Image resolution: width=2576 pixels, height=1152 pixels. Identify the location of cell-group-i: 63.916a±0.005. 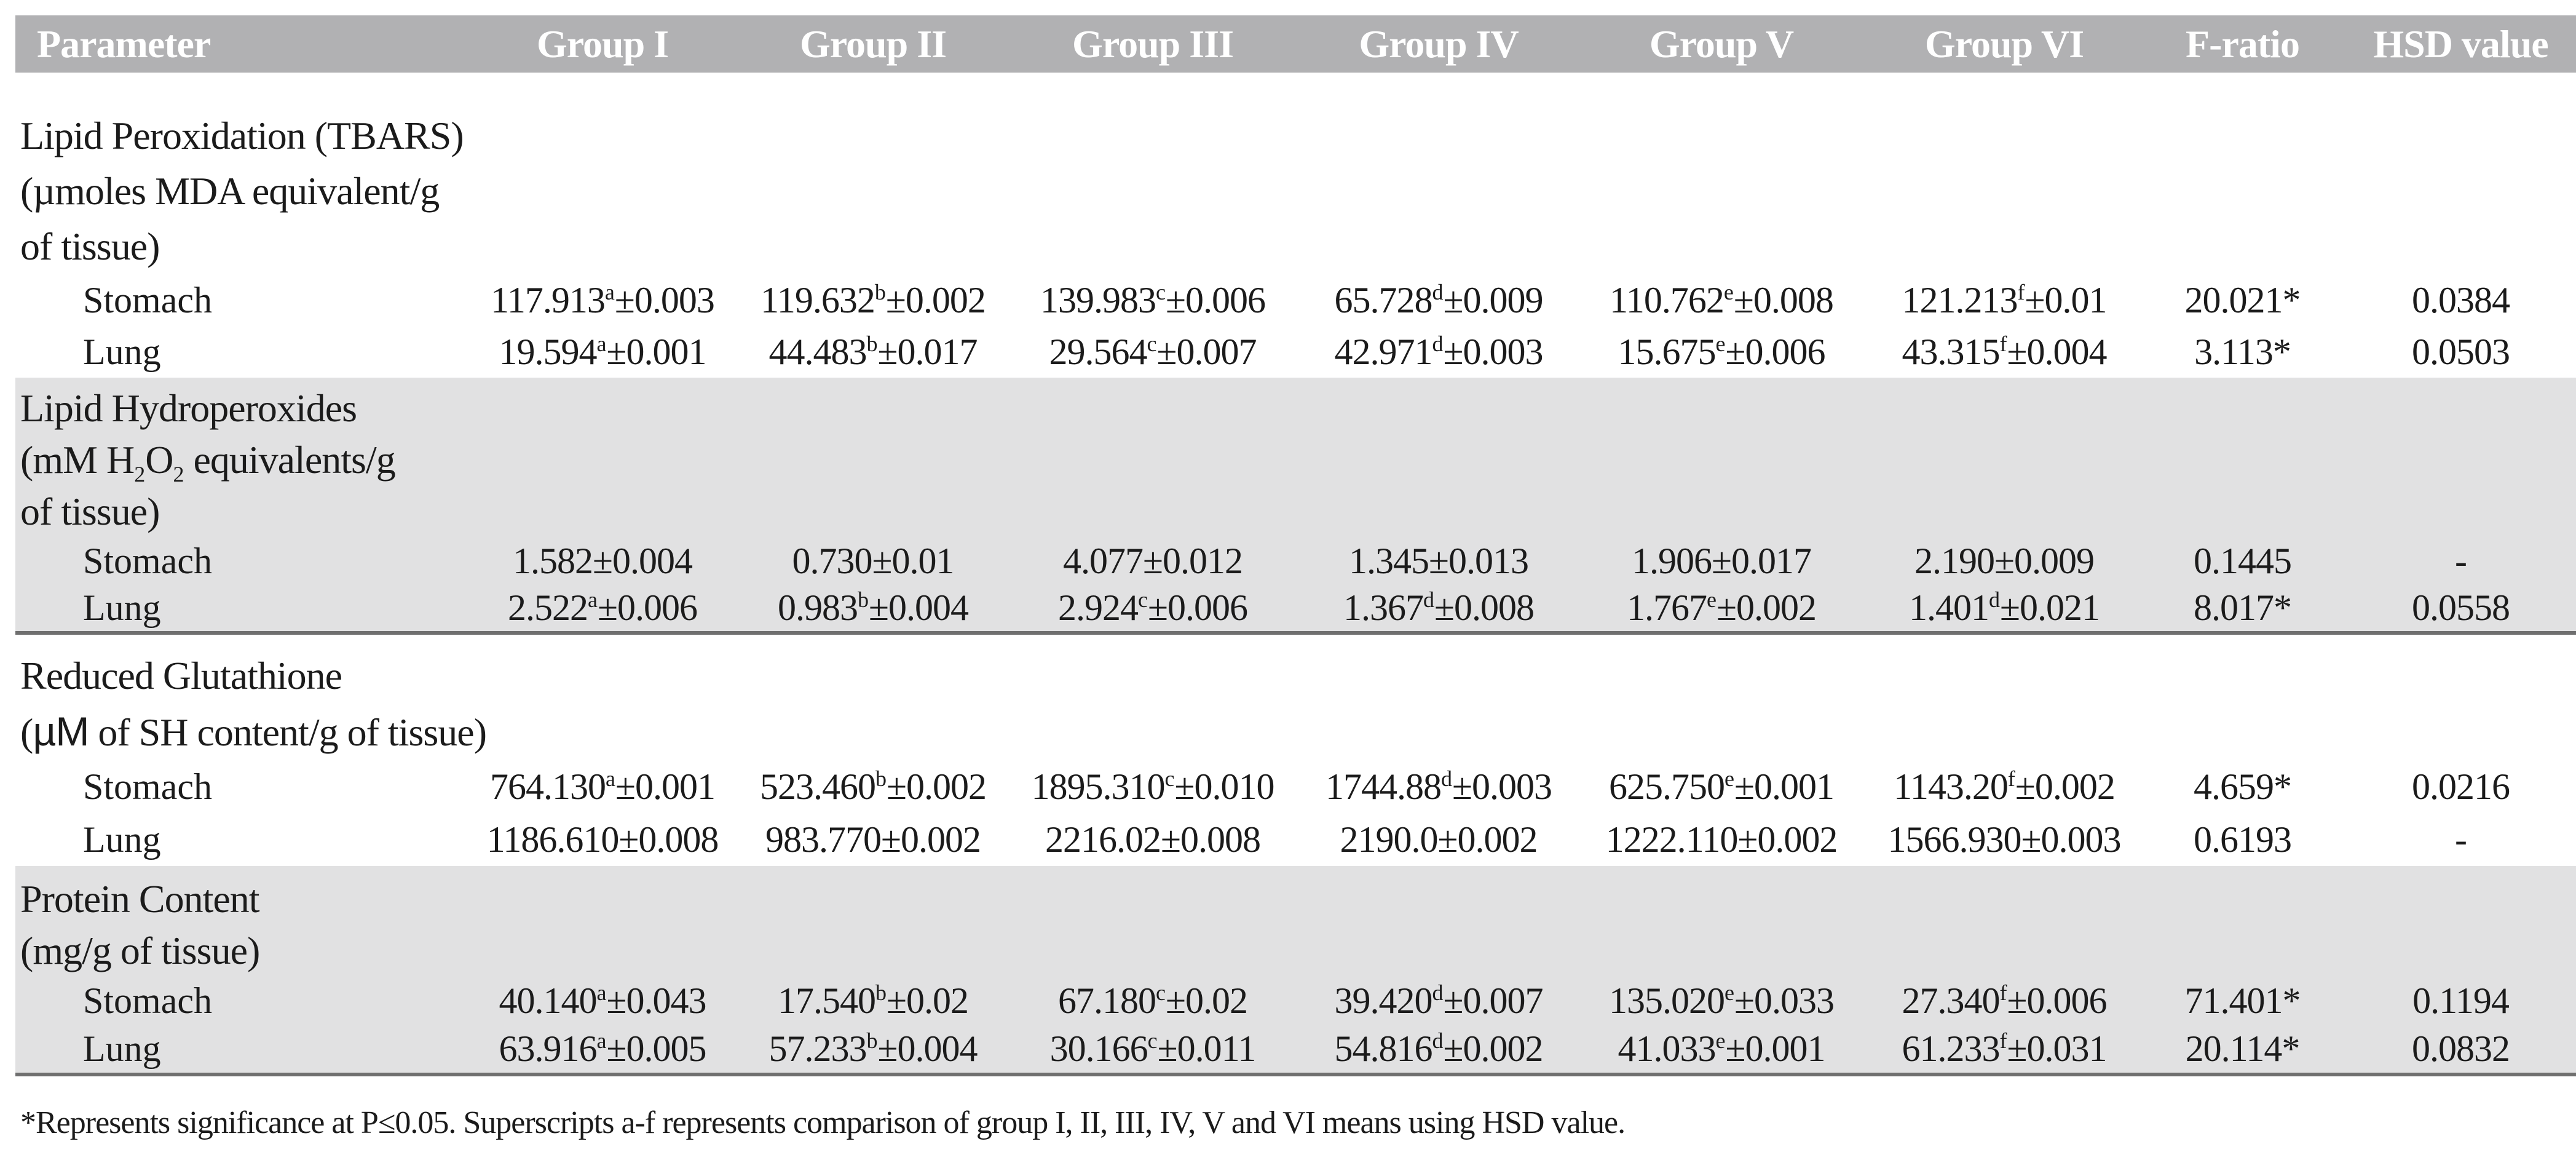
(602, 1050).